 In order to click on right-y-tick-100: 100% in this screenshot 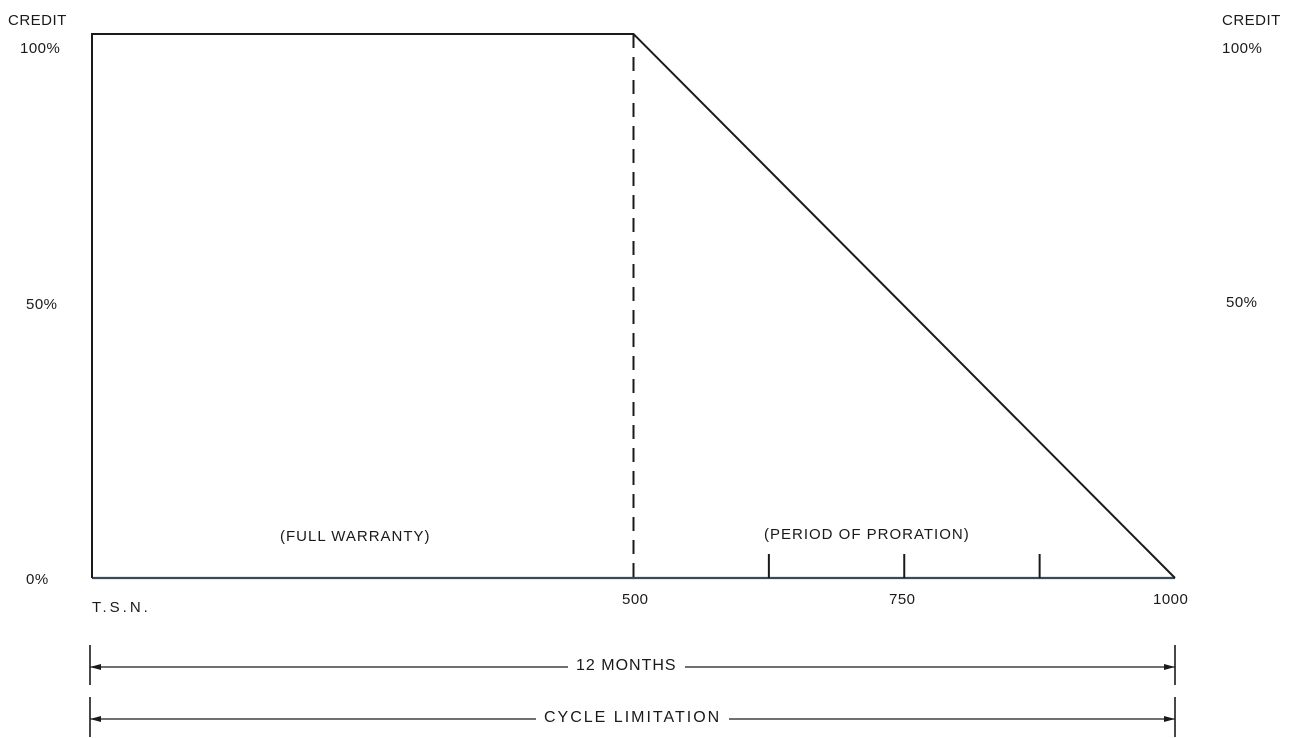, I will do `click(1242, 48)`.